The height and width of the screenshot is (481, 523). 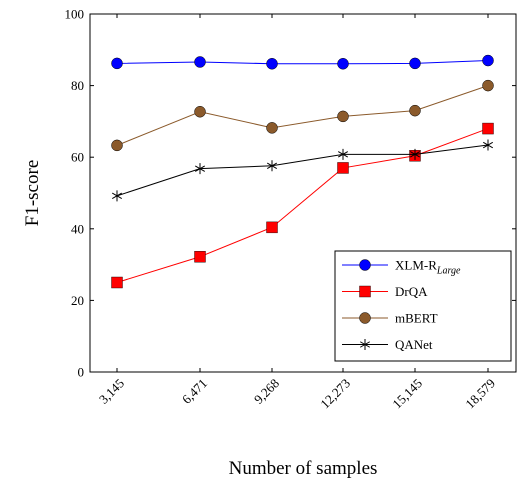 I want to click on series-line-xlm-r, so click(x=302, y=62).